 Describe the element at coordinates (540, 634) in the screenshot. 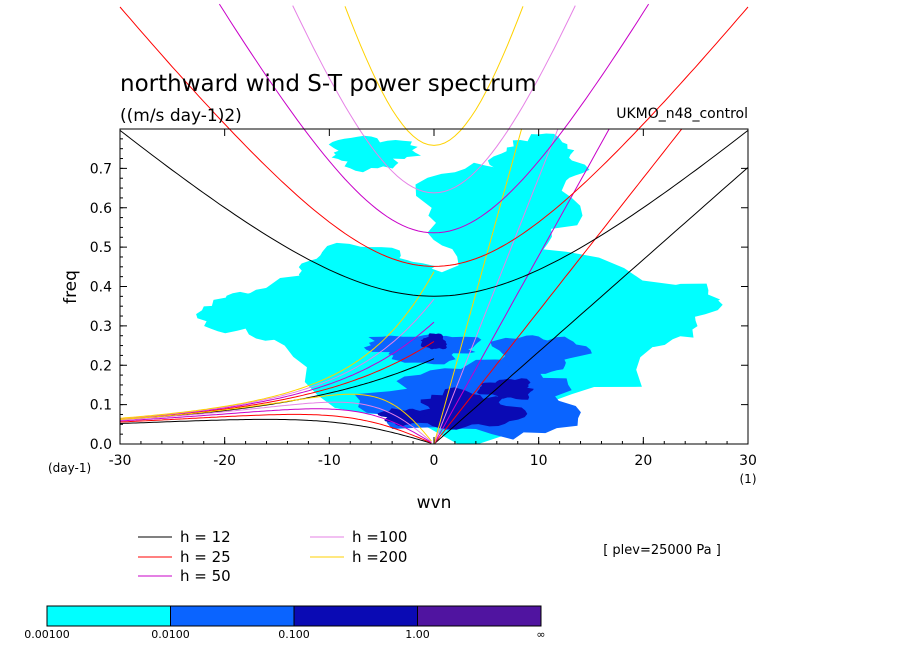

I see `colorbar-label: ∞` at that location.